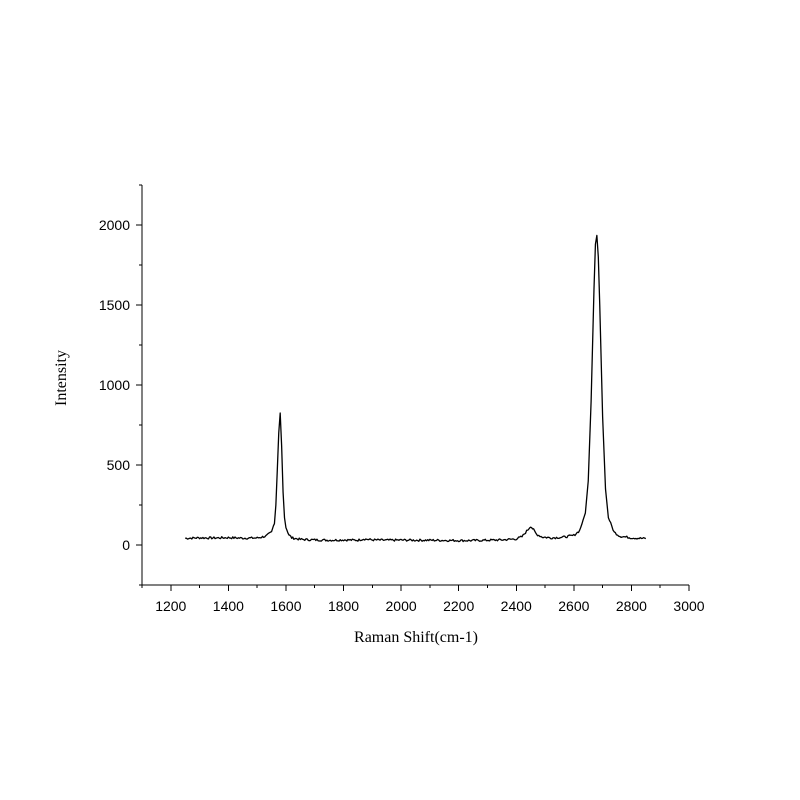  What do you see at coordinates (688, 606) in the screenshot?
I see `x-tick-label: 3000` at bounding box center [688, 606].